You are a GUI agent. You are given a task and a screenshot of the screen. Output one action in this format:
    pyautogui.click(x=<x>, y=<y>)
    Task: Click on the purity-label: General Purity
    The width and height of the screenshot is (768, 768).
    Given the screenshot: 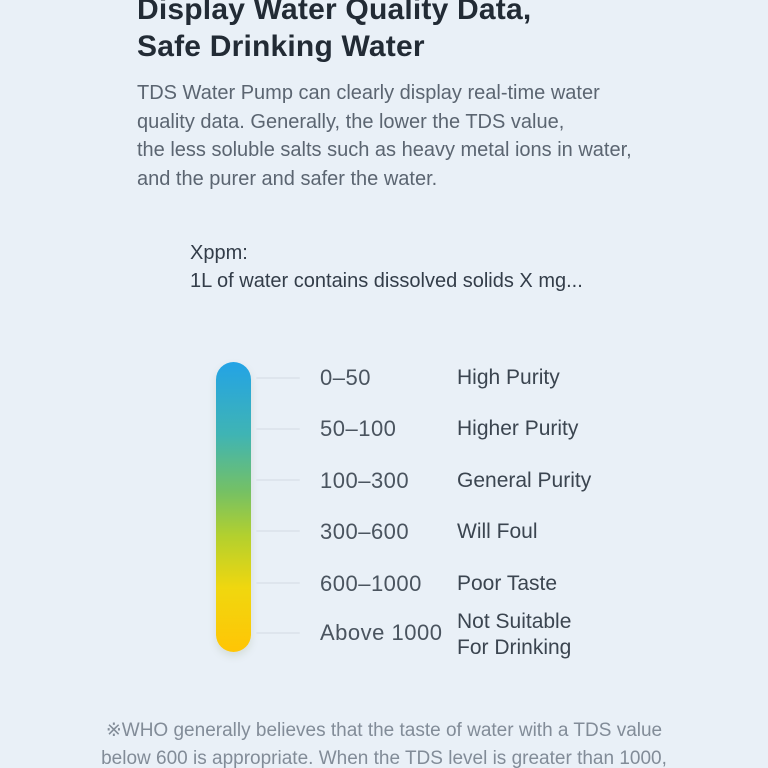 What is the action you would take?
    pyautogui.click(x=524, y=480)
    